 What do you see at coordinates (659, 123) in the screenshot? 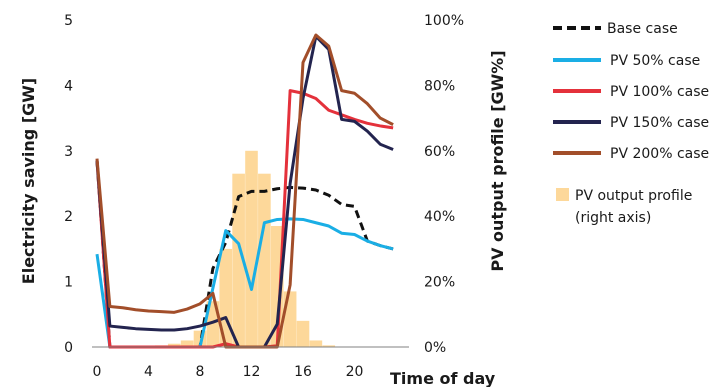
I see `legend-label-pv150: PV 150% case` at bounding box center [659, 123].